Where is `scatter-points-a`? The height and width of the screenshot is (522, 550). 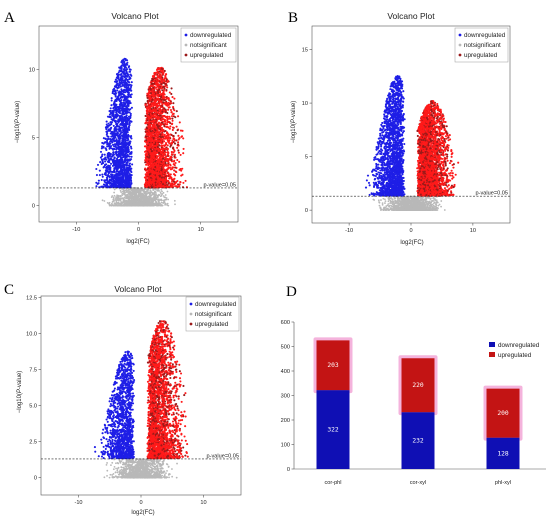 scatter-points-a is located at coordinates (141, 132).